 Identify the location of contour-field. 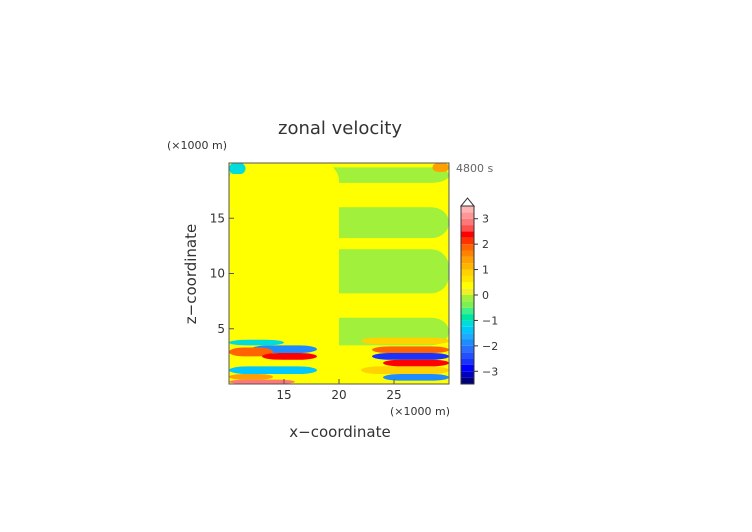
(339, 273).